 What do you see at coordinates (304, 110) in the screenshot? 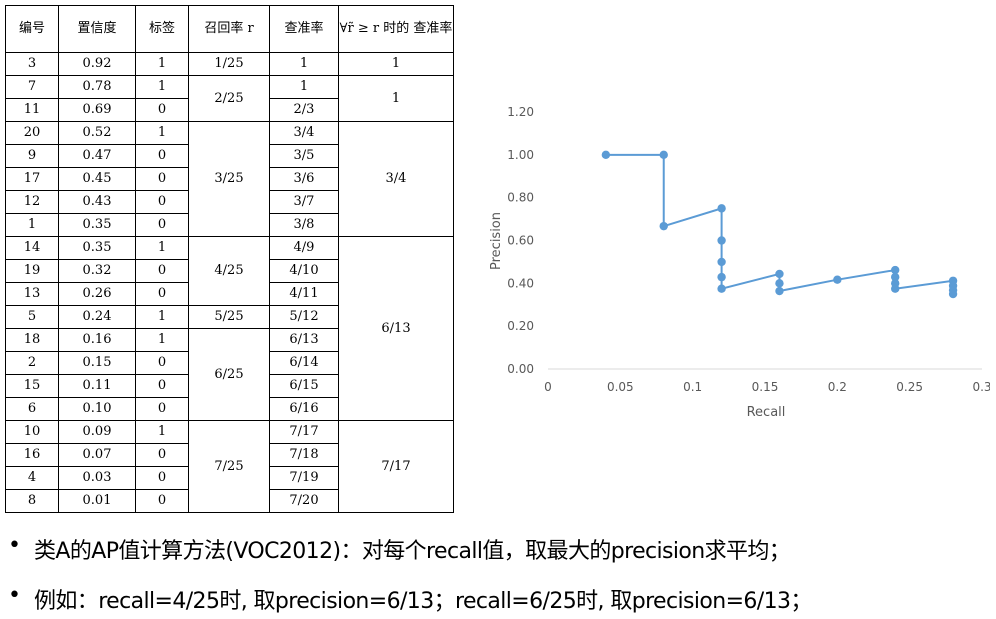
I see `cell-precision: 2/3` at bounding box center [304, 110].